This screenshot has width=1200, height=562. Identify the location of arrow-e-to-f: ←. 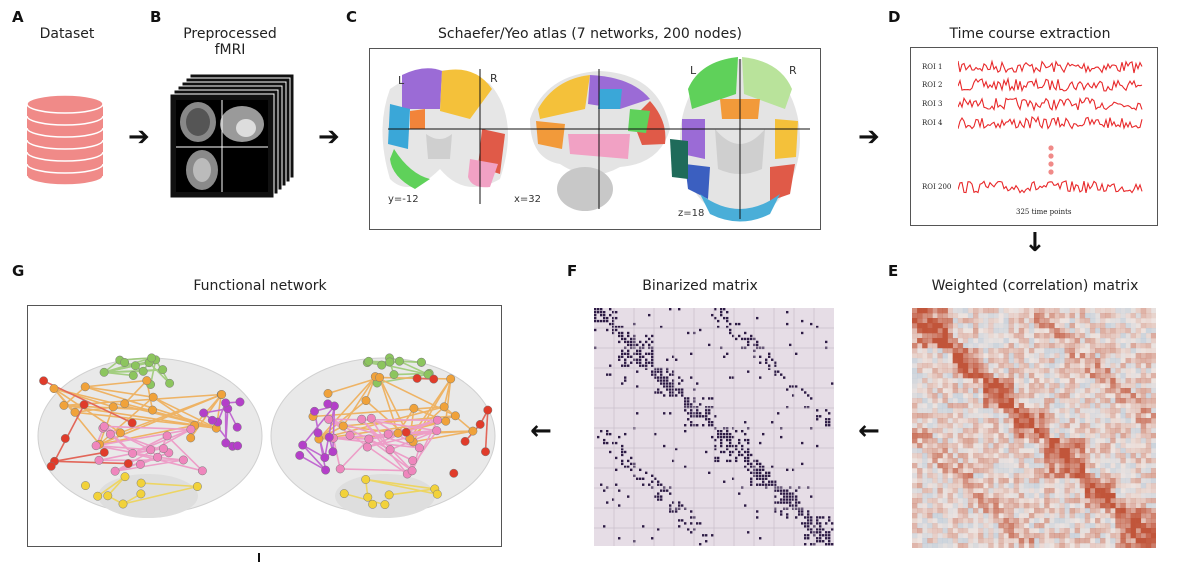
(869, 431).